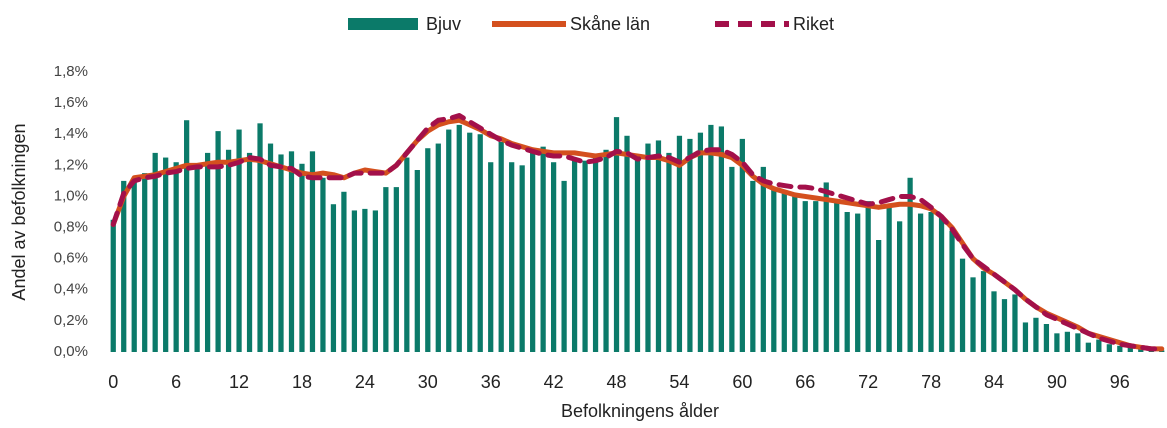  What do you see at coordinates (71, 351) in the screenshot?
I see `y-tick-label: 0,0%` at bounding box center [71, 351].